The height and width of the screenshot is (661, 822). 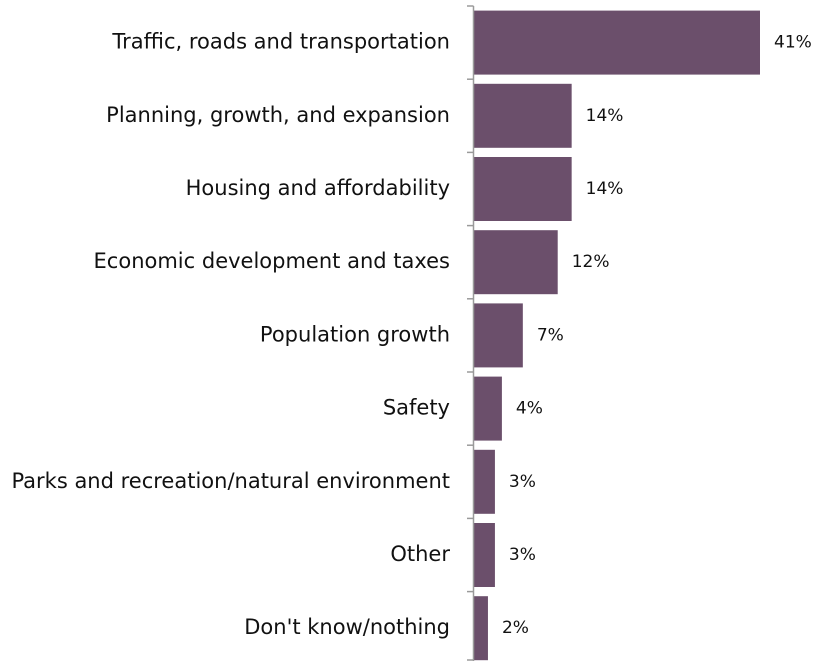 What do you see at coordinates (355, 334) in the screenshot?
I see `category-label: Population growth` at bounding box center [355, 334].